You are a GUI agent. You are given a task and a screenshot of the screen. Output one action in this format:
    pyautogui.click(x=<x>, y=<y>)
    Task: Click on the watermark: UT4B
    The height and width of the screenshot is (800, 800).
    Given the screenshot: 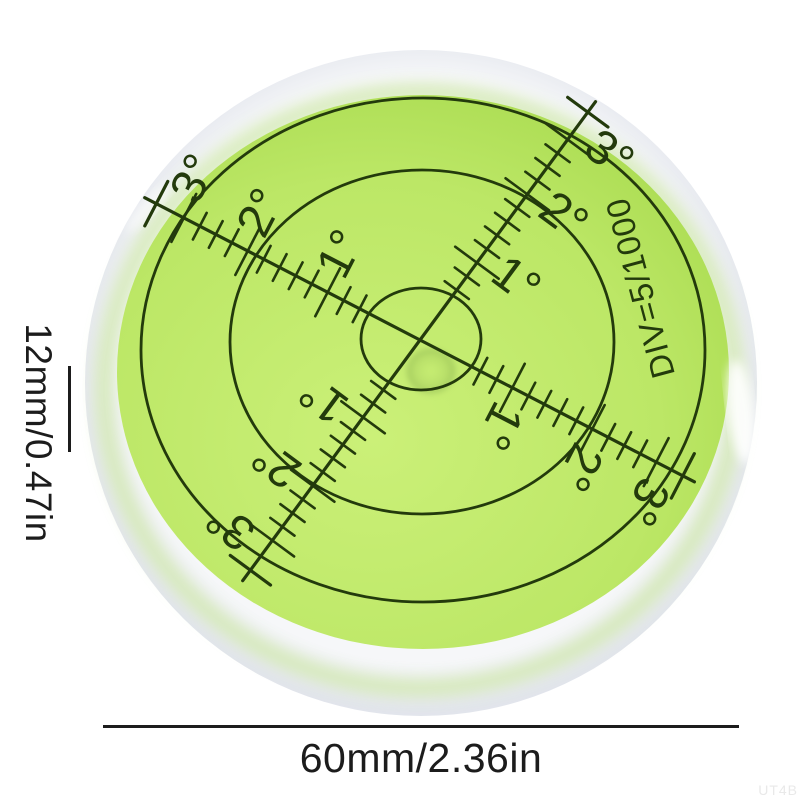 What is the action you would take?
    pyautogui.click(x=778, y=790)
    